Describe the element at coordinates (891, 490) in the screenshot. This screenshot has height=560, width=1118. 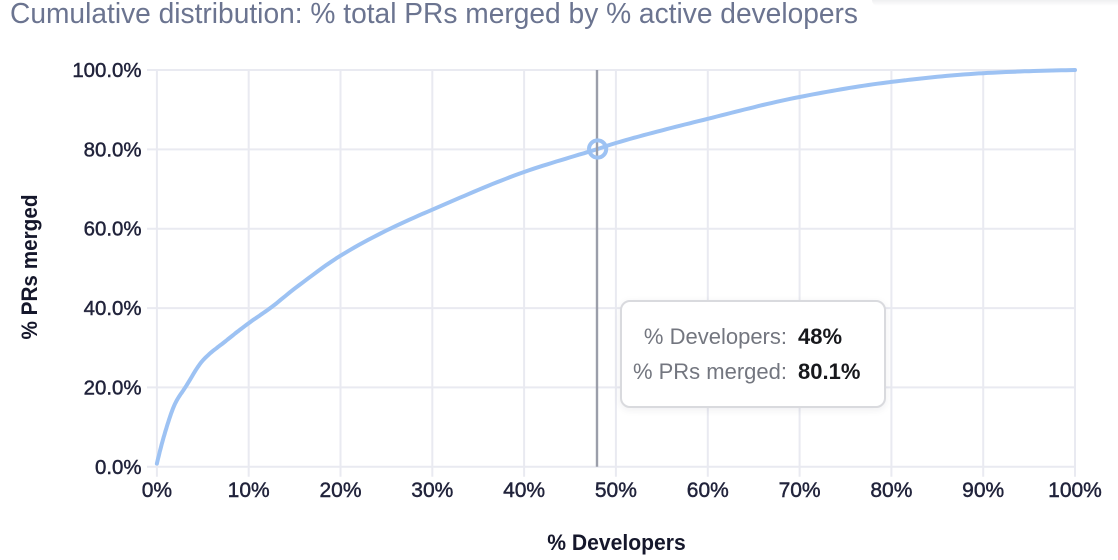
I see `svg-text: 80%` at that location.